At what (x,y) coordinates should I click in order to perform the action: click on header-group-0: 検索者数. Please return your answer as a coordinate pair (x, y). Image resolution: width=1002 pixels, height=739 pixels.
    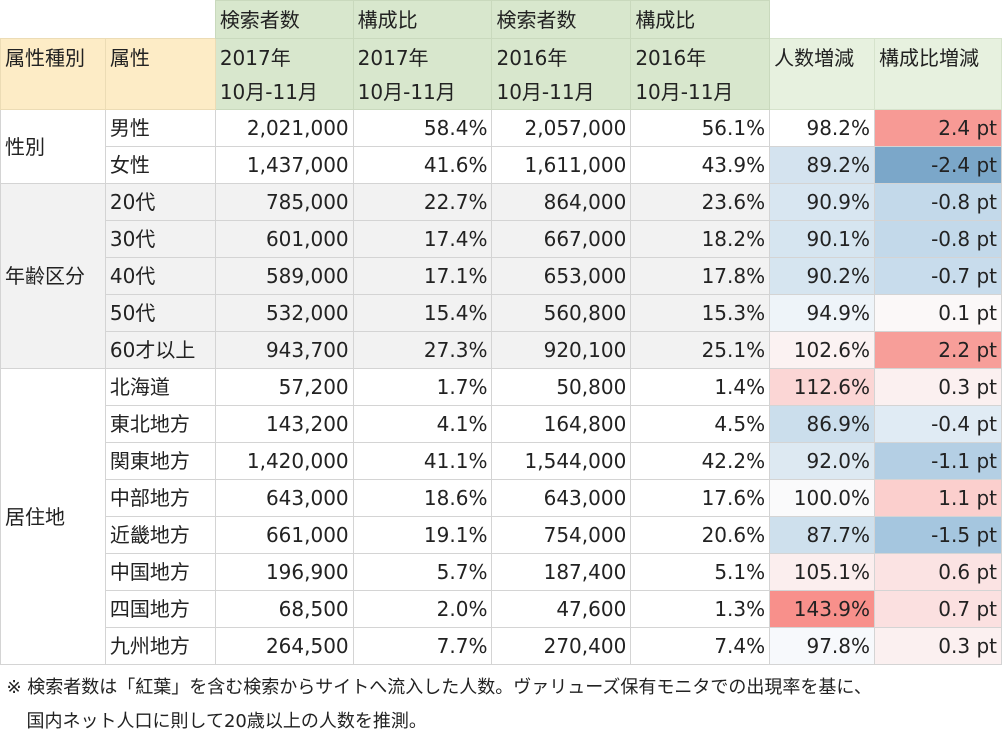
    Looking at the image, I should click on (284, 20).